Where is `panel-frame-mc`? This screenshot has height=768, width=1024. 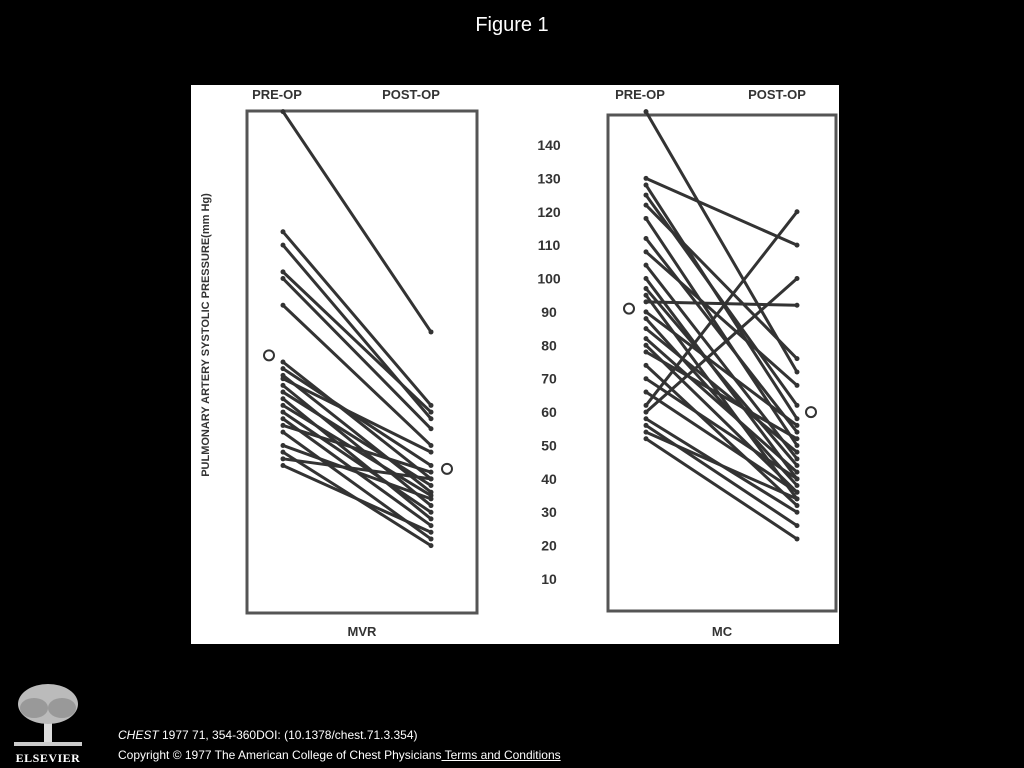
panel-frame-mc is located at coordinates (722, 363).